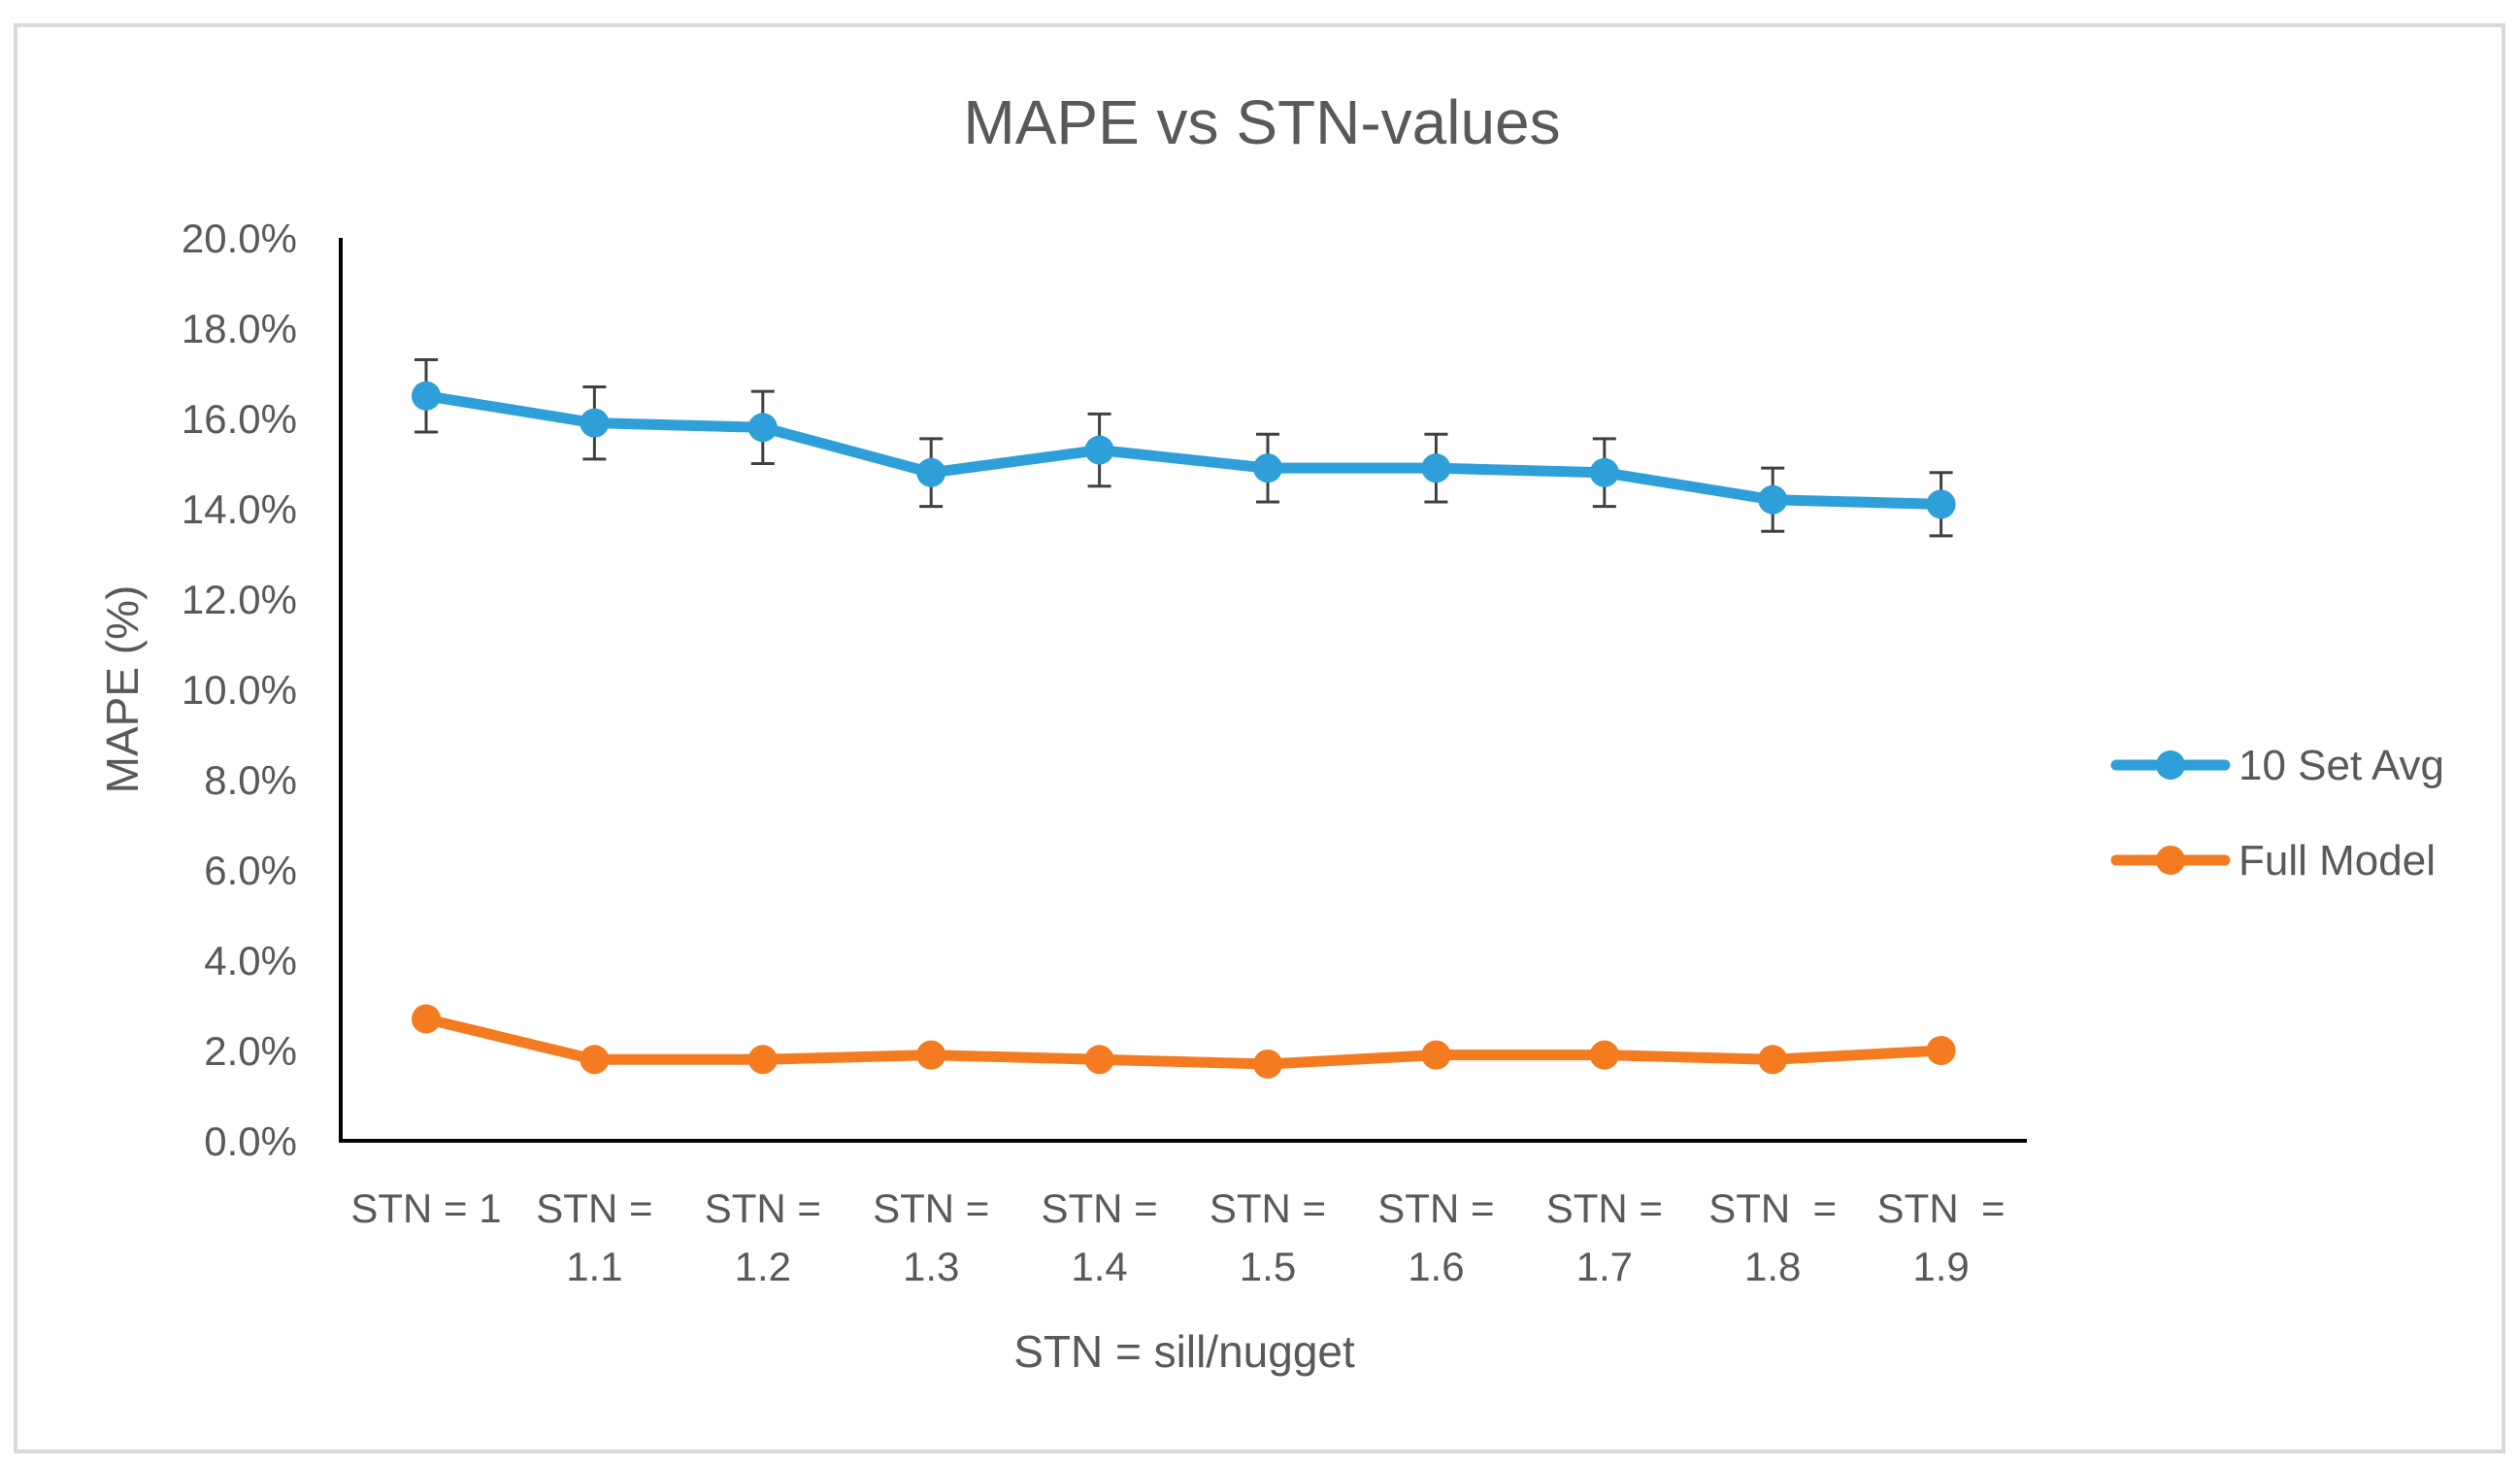  What do you see at coordinates (1184, 1351) in the screenshot?
I see `x-axis-label: STN = sill/nugget` at bounding box center [1184, 1351].